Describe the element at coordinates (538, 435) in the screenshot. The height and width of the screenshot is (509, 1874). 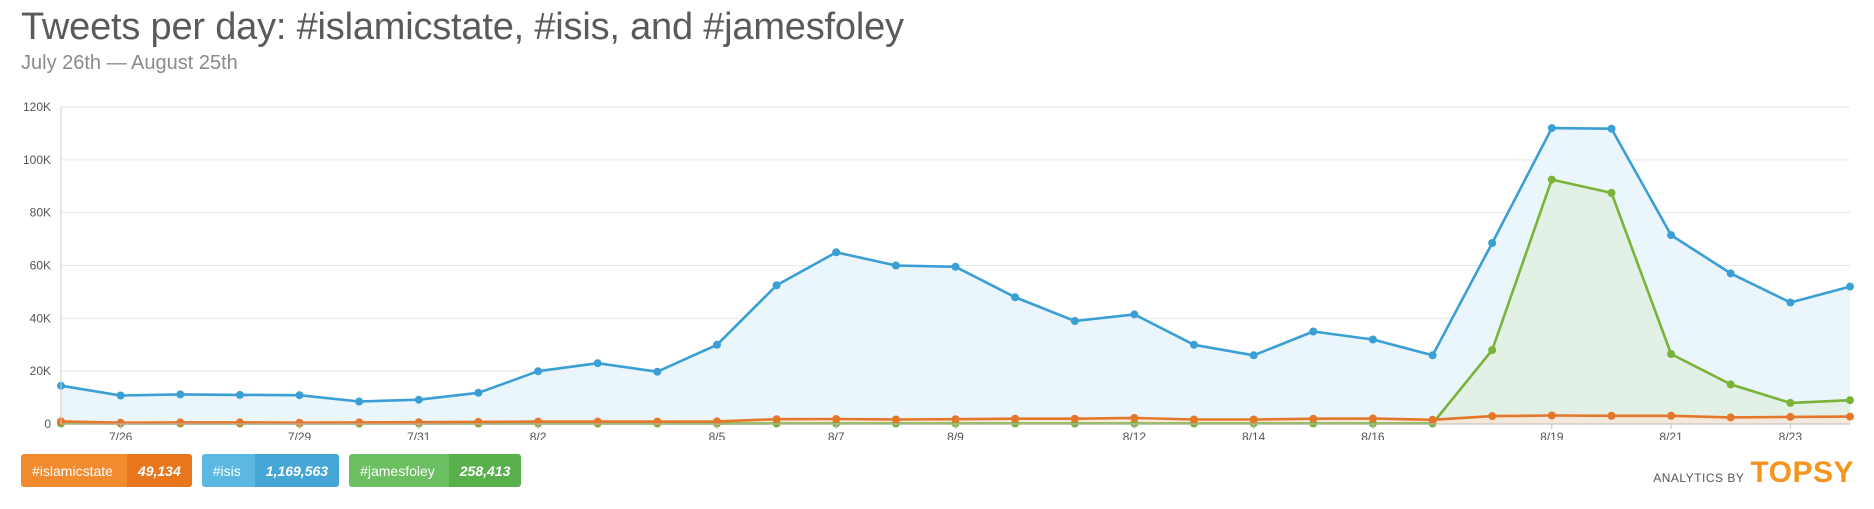
I see `x-tick-label: 8/2` at that location.